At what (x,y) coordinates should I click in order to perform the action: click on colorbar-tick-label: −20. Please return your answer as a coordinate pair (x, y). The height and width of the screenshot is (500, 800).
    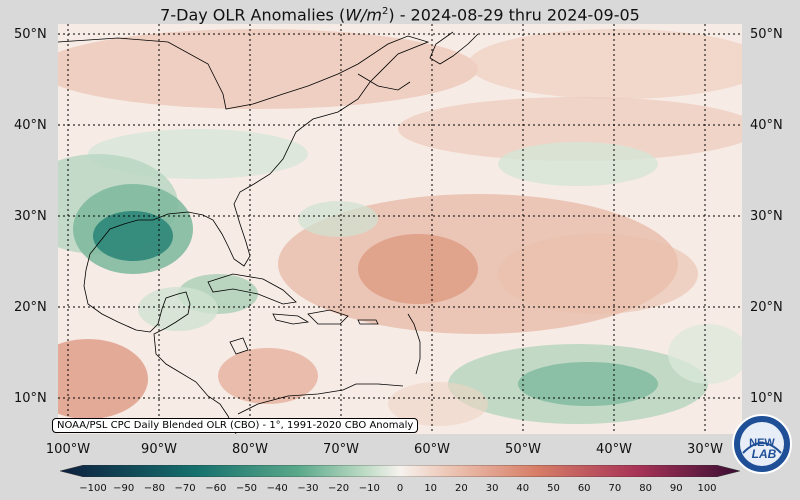
    Looking at the image, I should click on (339, 488).